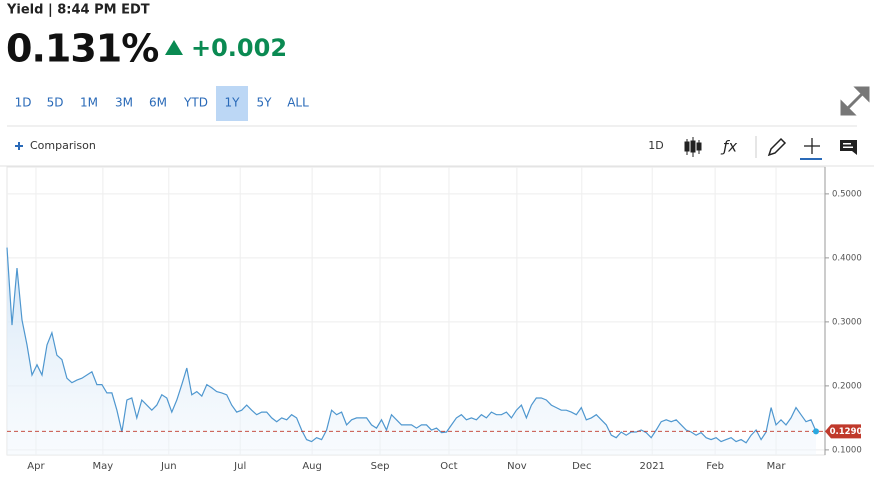 The height and width of the screenshot is (477, 874). What do you see at coordinates (655, 145) in the screenshot?
I see `interval-button: 1D` at bounding box center [655, 145].